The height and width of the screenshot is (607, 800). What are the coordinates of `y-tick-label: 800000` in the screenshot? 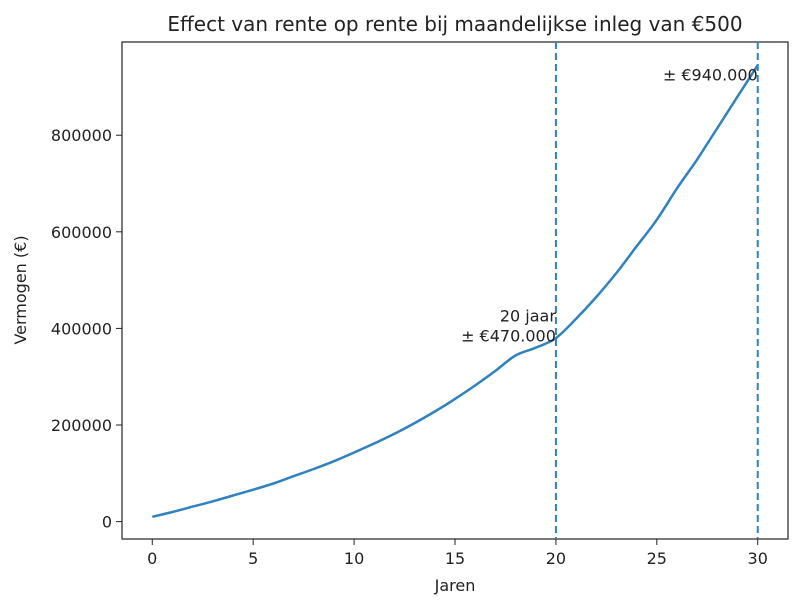 It's located at (81, 135).